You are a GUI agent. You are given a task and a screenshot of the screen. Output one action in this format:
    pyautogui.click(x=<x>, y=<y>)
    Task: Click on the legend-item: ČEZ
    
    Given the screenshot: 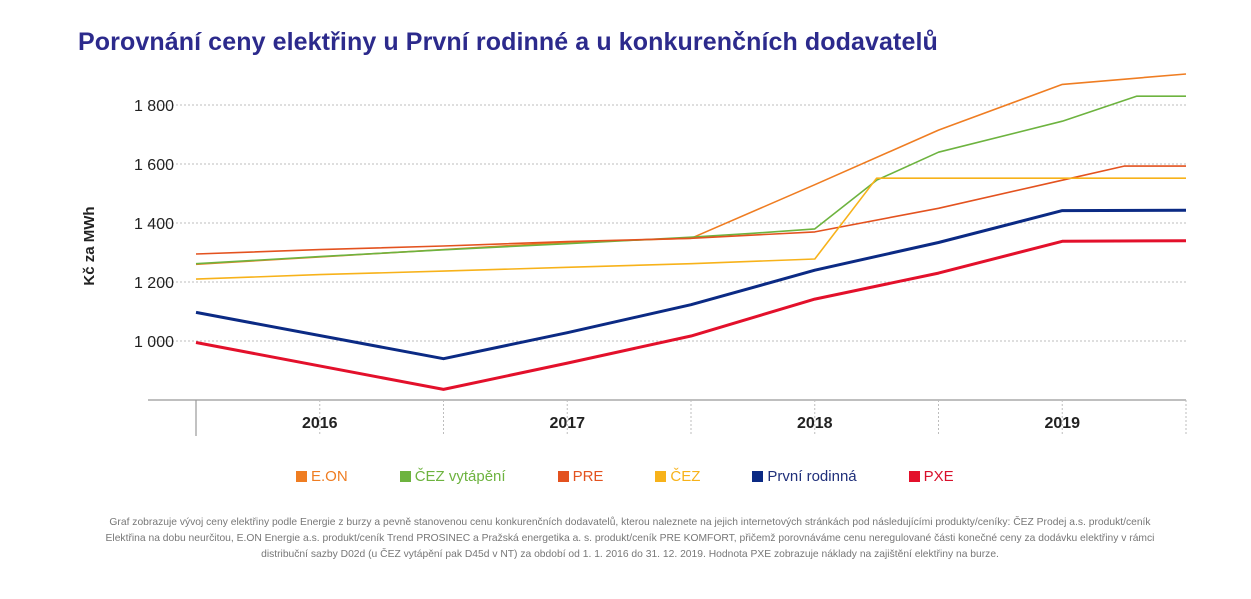 What is the action you would take?
    pyautogui.click(x=677, y=476)
    